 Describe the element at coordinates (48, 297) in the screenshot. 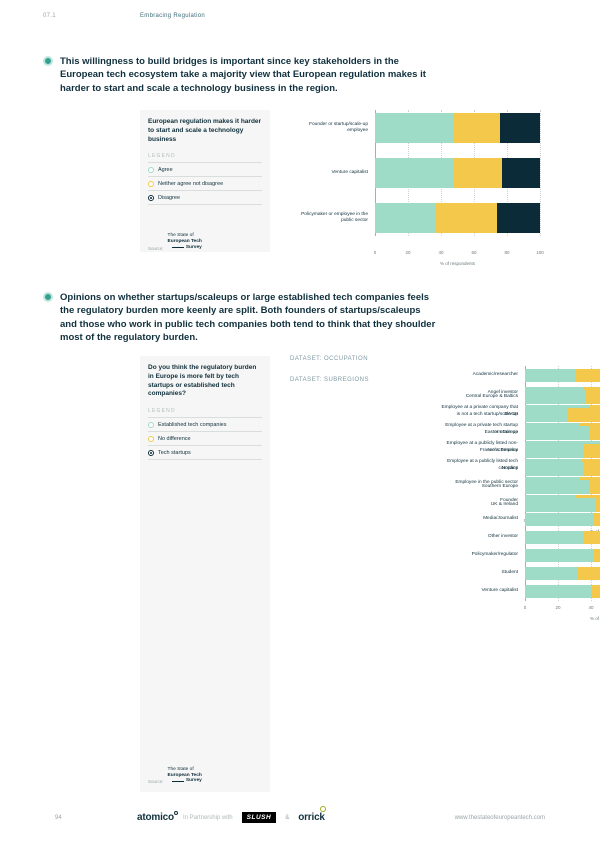

I see `bullet-target-icon` at that location.